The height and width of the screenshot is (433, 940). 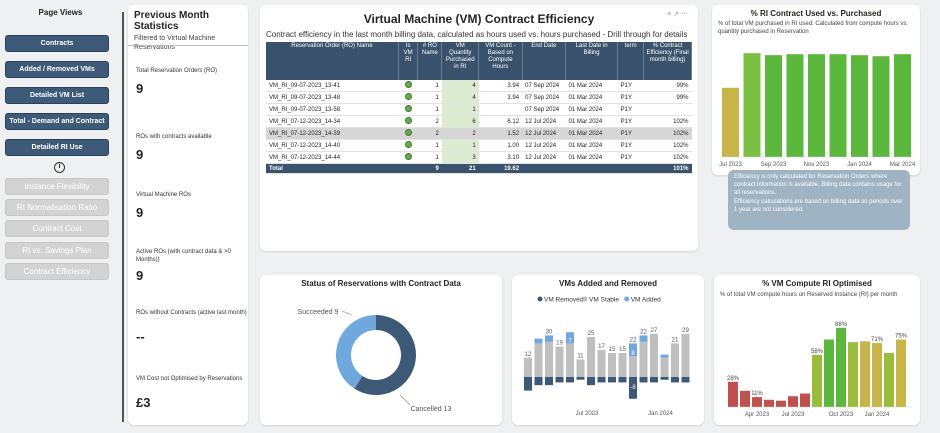 I want to click on table-header-cell: Is VM RI, so click(x=408, y=61).